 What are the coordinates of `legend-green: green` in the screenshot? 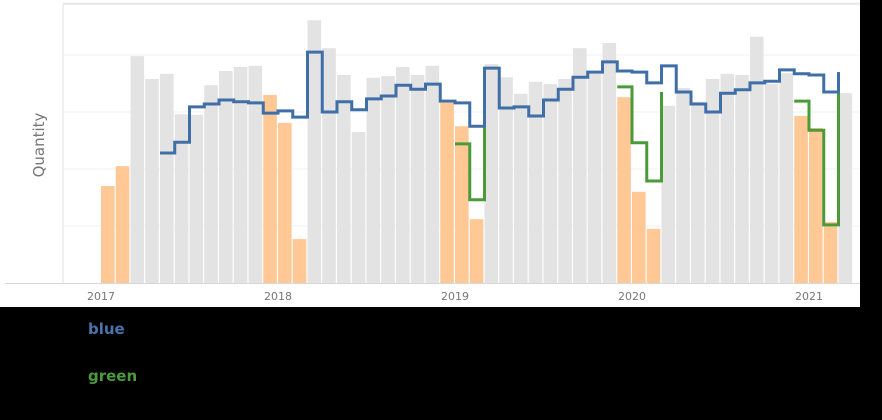 It's located at (113, 376).